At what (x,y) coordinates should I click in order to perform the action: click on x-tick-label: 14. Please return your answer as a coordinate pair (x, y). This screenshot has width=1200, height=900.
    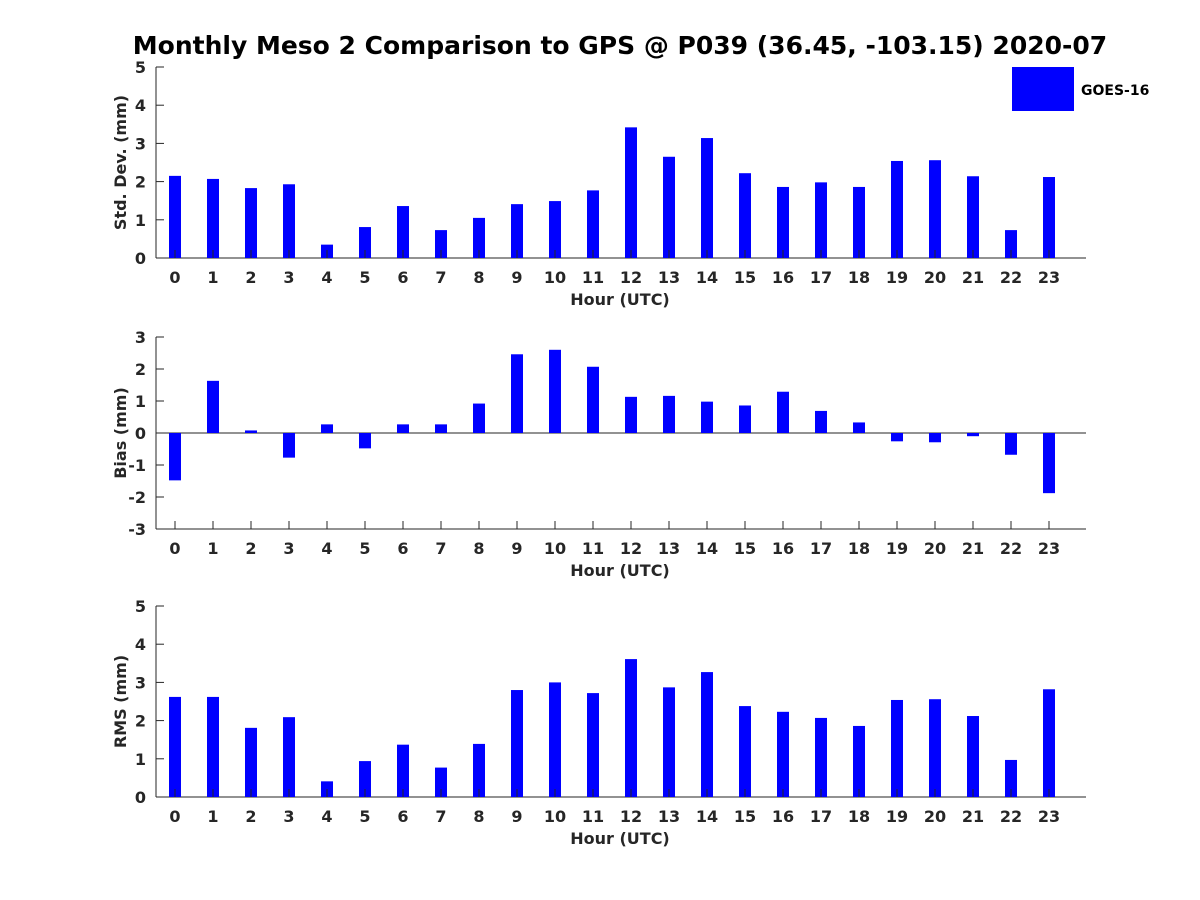
    Looking at the image, I should click on (707, 816).